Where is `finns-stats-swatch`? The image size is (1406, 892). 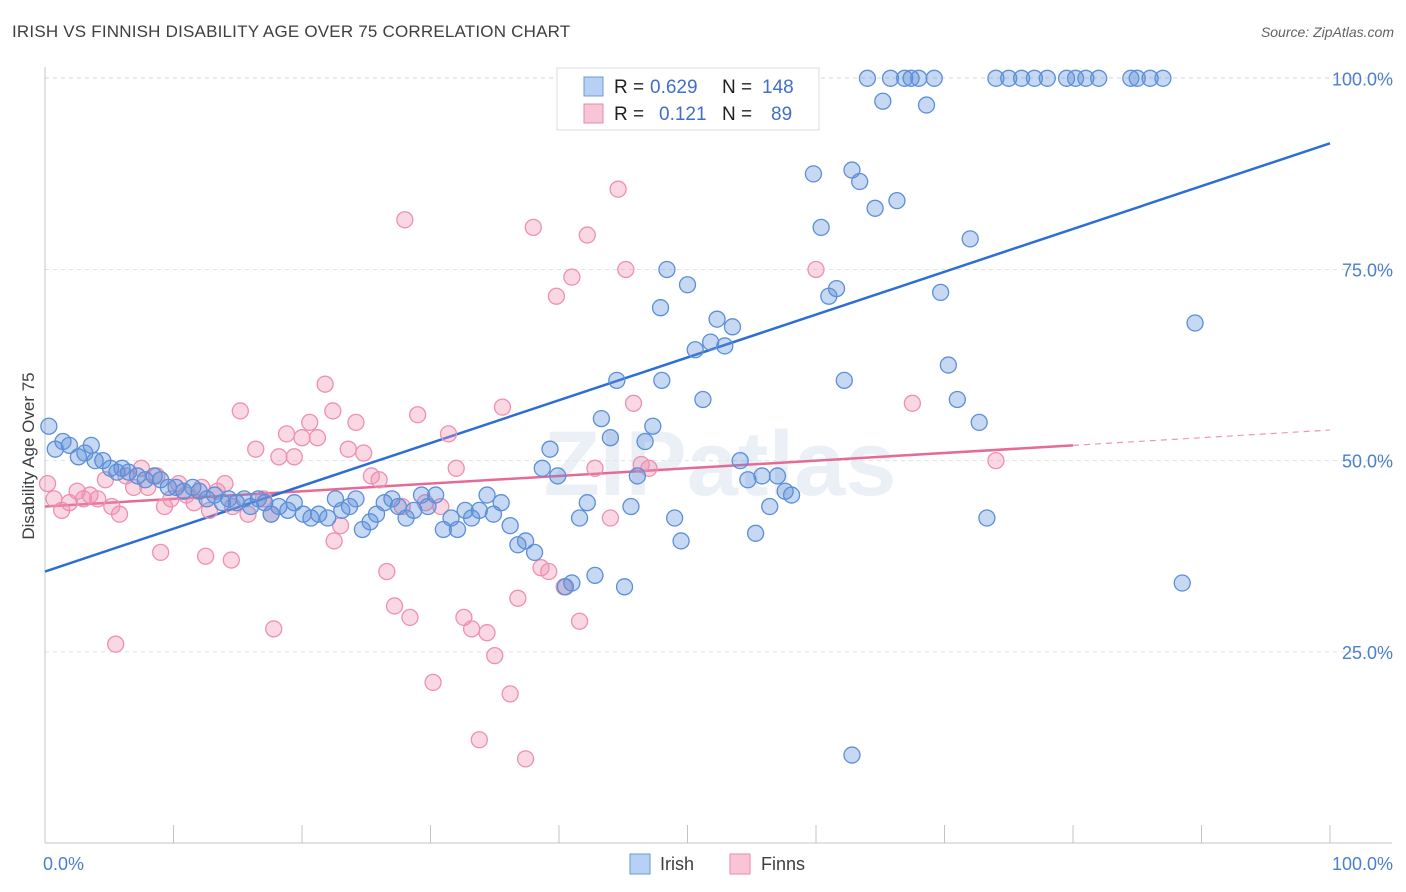
finns-stats-swatch is located at coordinates (593, 113).